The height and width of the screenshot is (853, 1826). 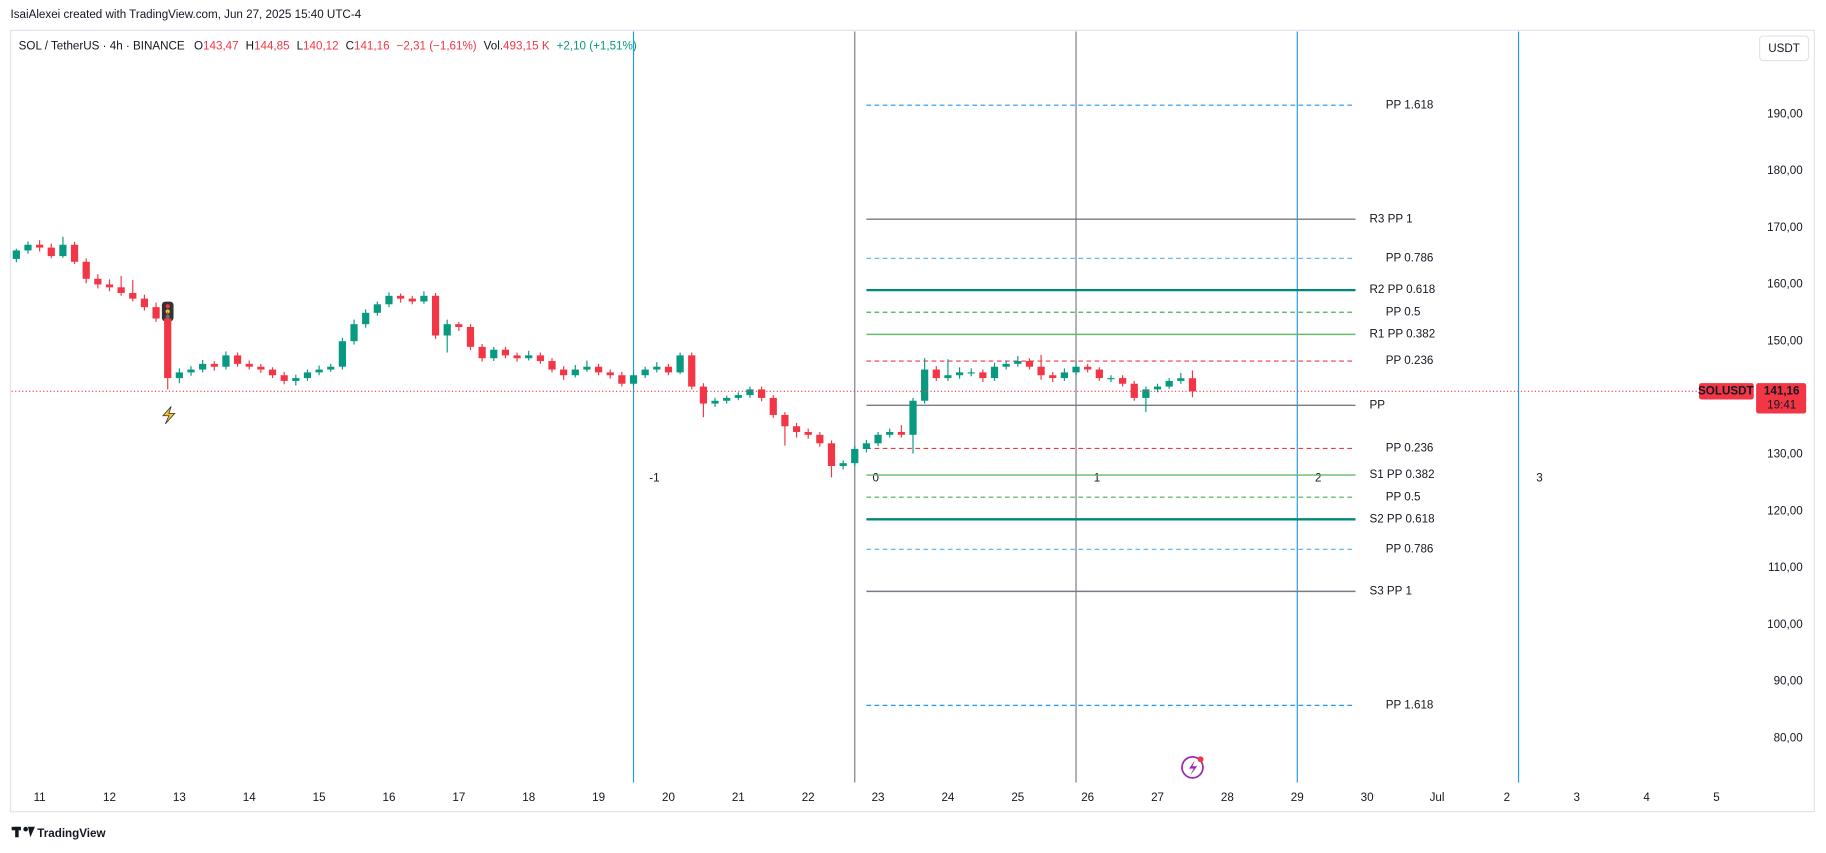 What do you see at coordinates (437, 46) in the screenshot?
I see `legend-change: −2,31 (−1,61%)` at bounding box center [437, 46].